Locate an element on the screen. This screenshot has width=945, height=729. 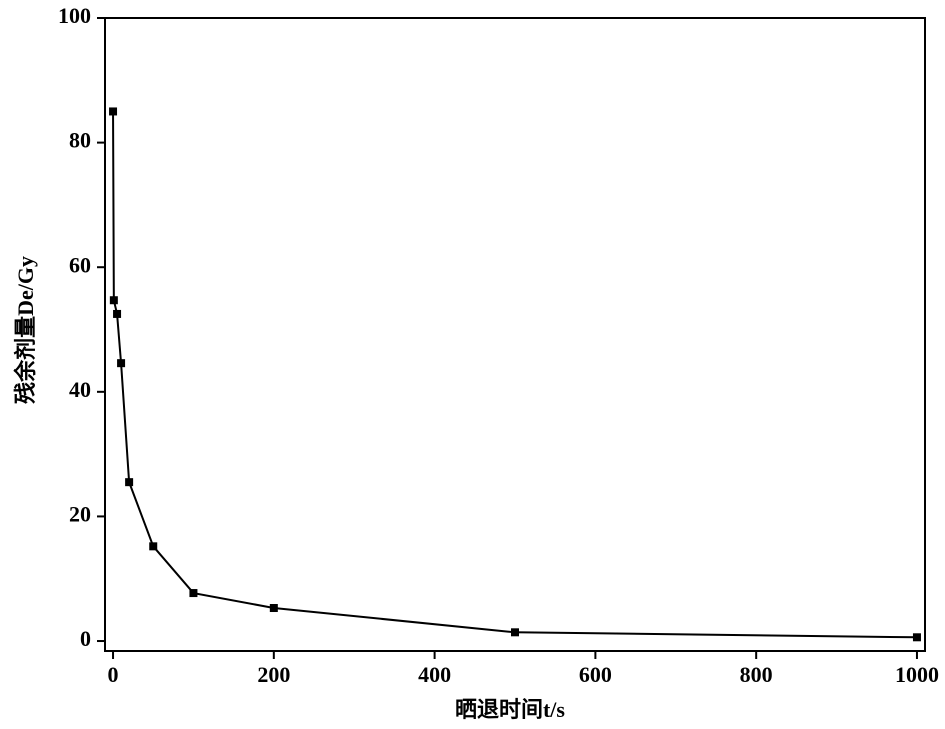
y-tick-label: 0 is located at coordinates (85, 638).